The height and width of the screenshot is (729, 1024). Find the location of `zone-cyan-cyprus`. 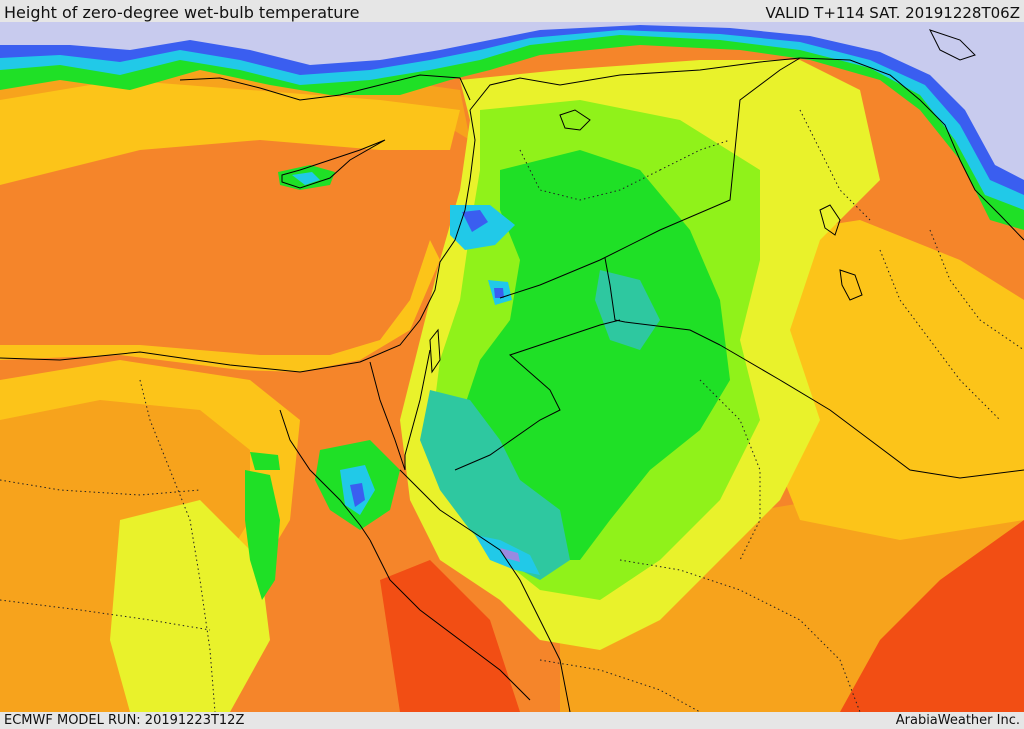

zone-cyan-cyprus is located at coordinates (306, 178).